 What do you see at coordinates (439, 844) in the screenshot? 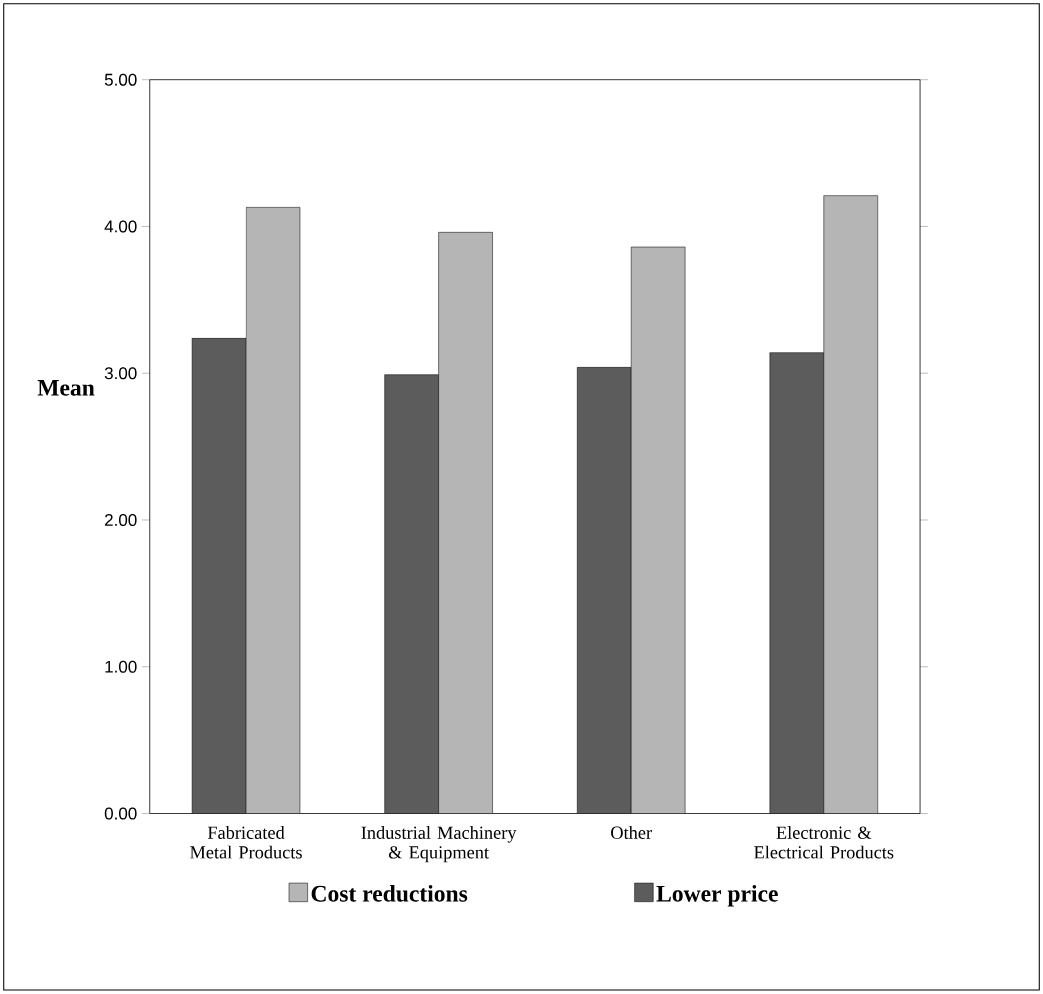
I see `x-tick-label: Industrial Machinery & Equipment` at bounding box center [439, 844].